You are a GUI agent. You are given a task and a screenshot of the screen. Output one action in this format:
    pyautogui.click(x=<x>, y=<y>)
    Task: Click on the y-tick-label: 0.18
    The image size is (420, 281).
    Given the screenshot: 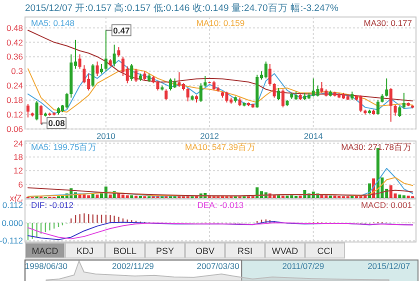 What is the action you would take?
    pyautogui.click(x=15, y=100)
    